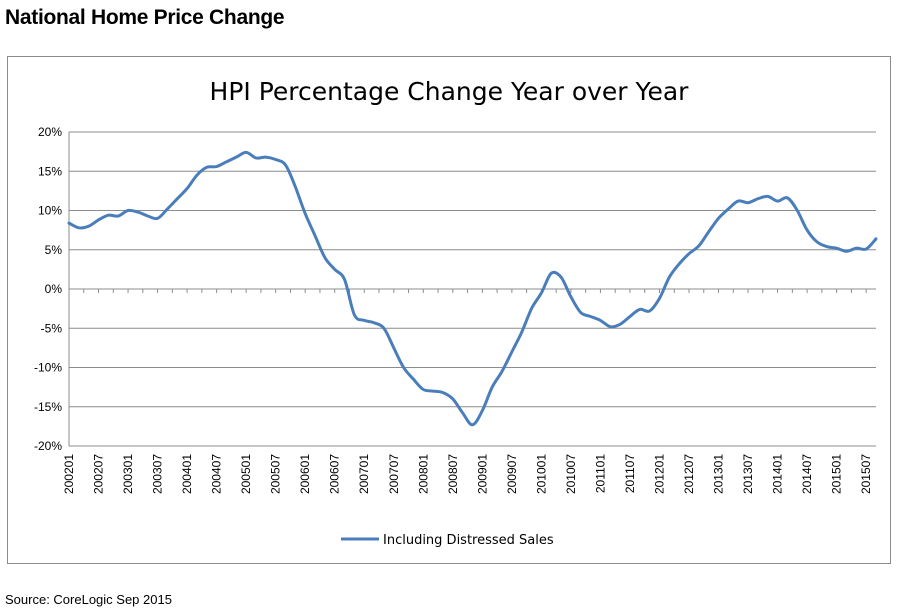 The height and width of the screenshot is (615, 897). What do you see at coordinates (719, 474) in the screenshot?
I see `x-tick-label: 201301` at bounding box center [719, 474].